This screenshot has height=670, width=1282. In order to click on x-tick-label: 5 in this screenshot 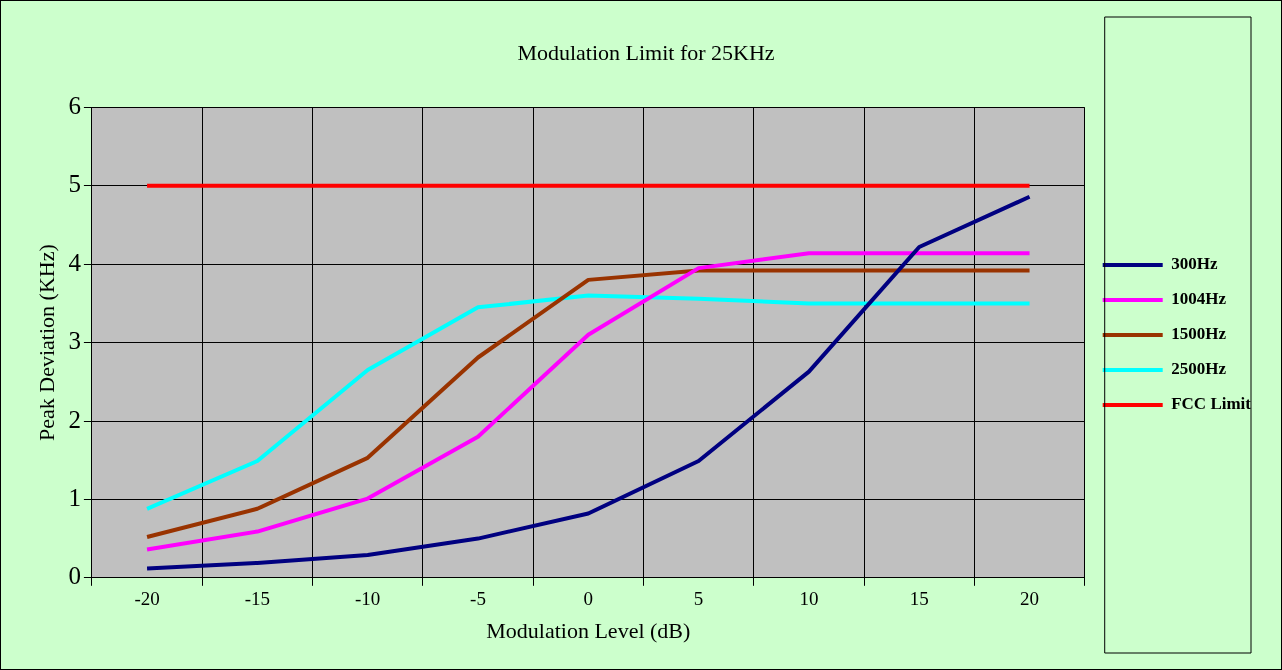, I will do `click(698, 599)`.